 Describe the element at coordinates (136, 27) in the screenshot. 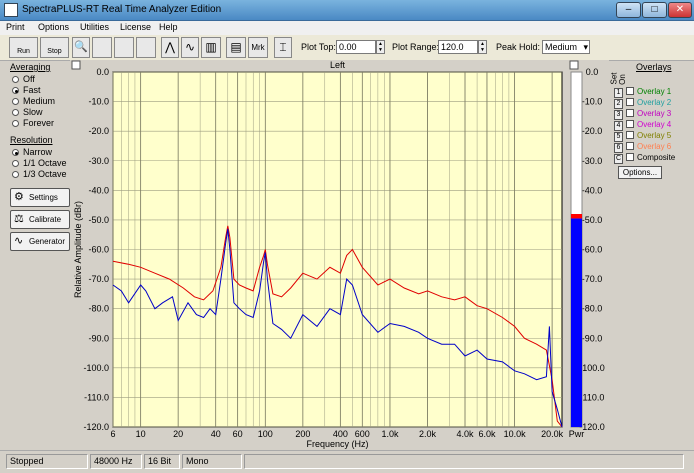

I see `menu-license: License` at that location.